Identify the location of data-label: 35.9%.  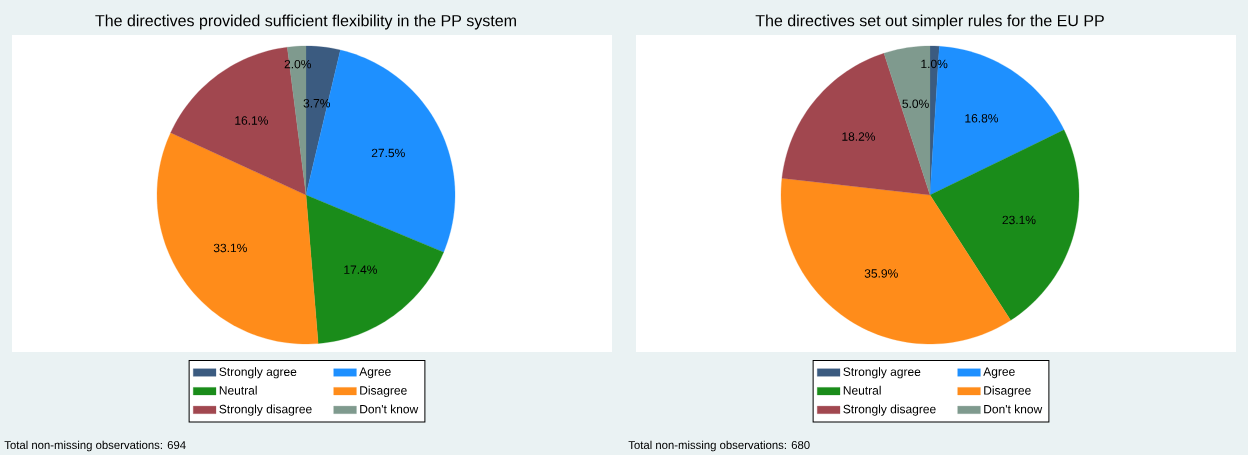
(881, 273).